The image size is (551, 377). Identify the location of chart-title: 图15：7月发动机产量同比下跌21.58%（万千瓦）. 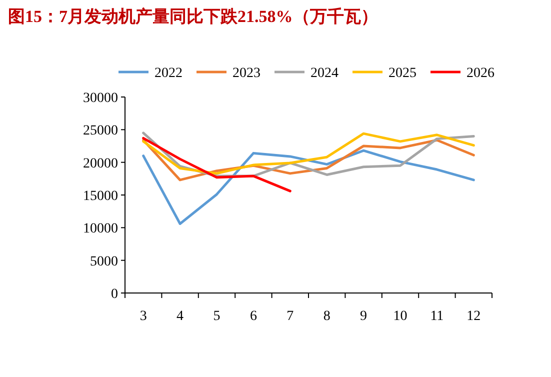
(193, 16).